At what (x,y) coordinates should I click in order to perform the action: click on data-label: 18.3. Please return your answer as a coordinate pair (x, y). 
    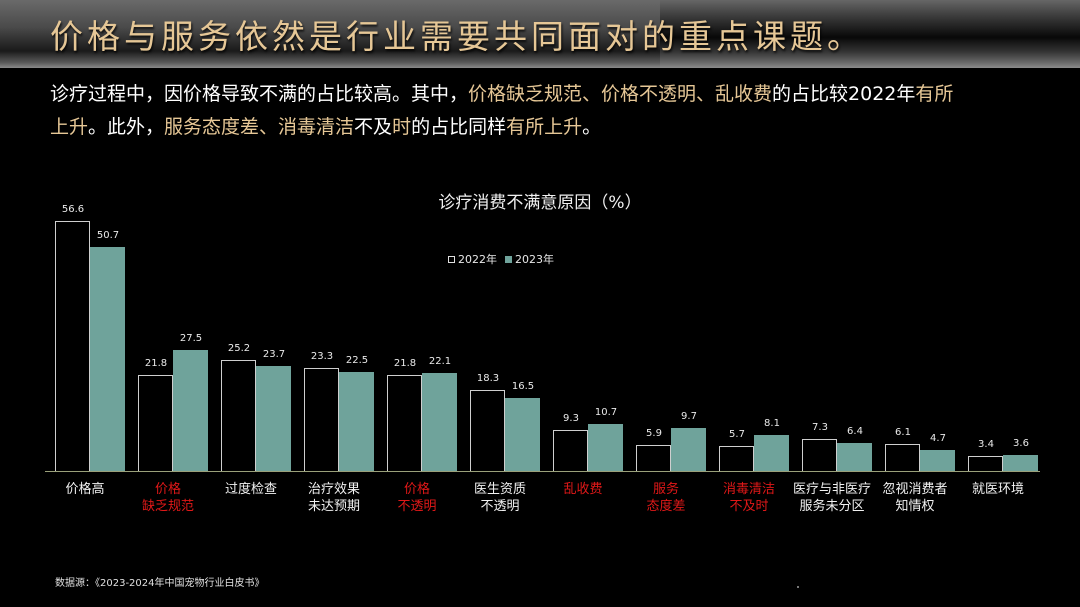
    Looking at the image, I should click on (488, 379).